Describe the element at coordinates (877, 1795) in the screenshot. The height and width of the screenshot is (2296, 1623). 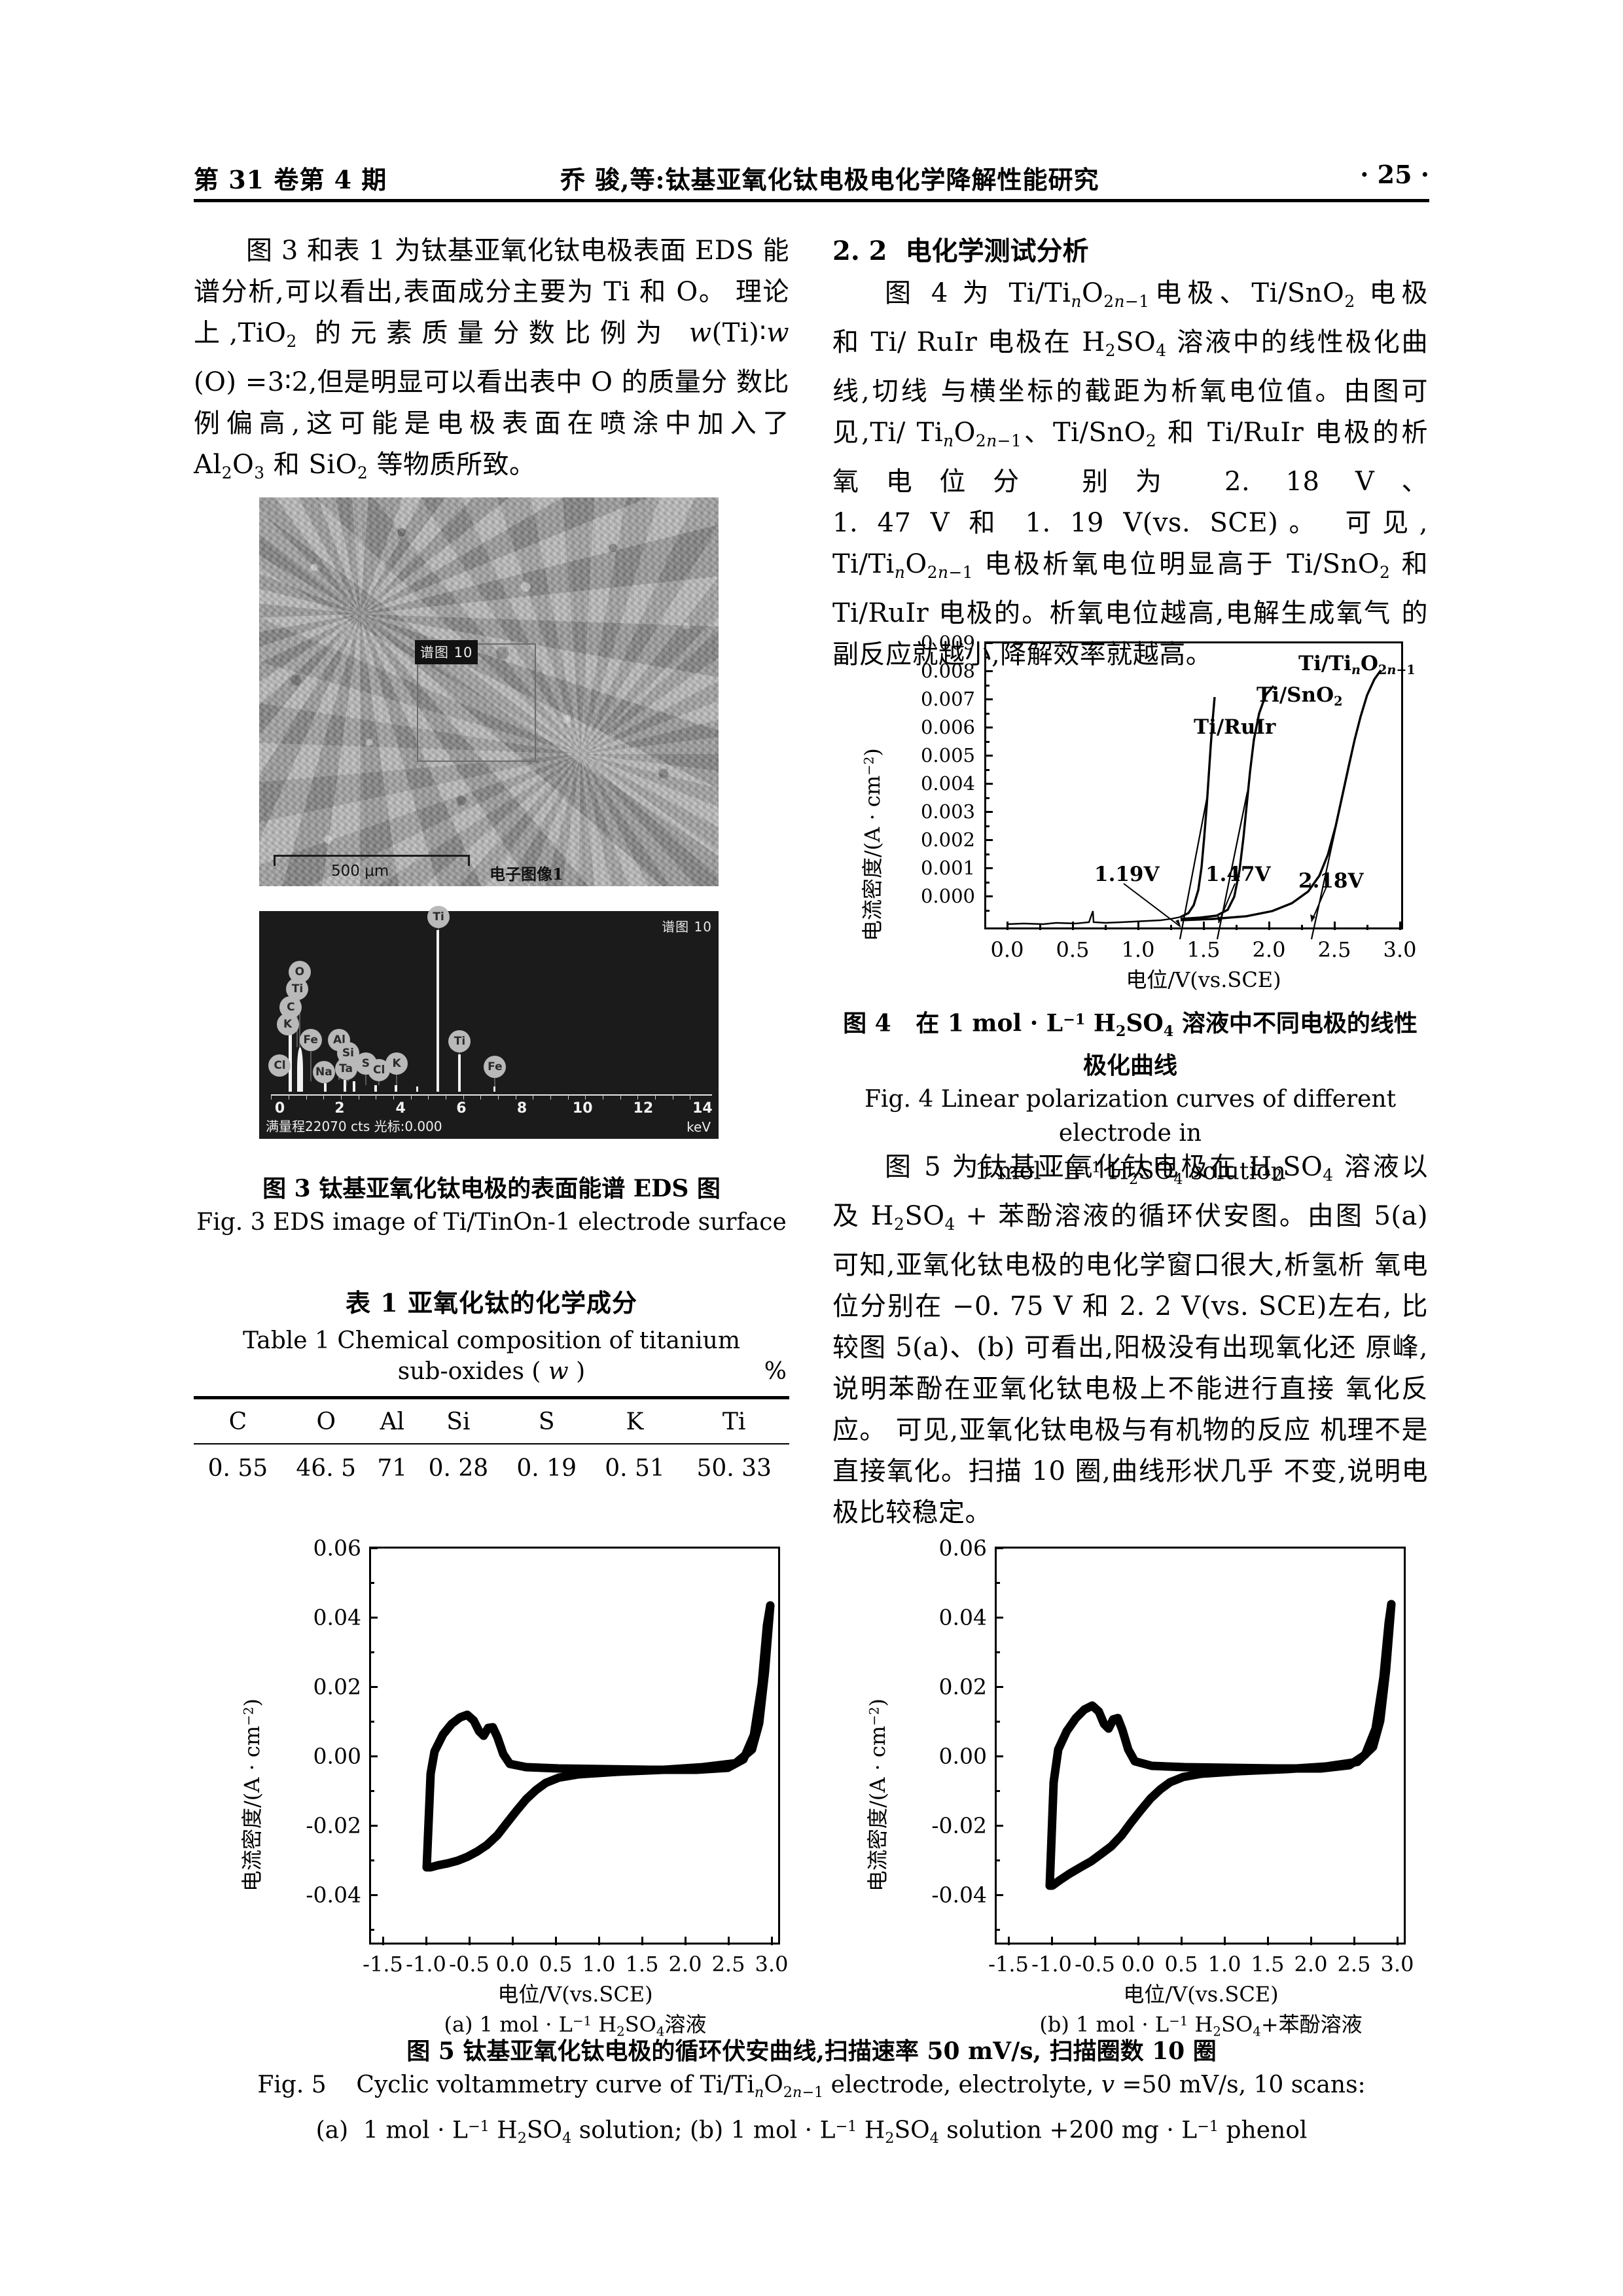
I see `fig5b-y-axis-title: 电流密度/(A · cm−2)` at that location.